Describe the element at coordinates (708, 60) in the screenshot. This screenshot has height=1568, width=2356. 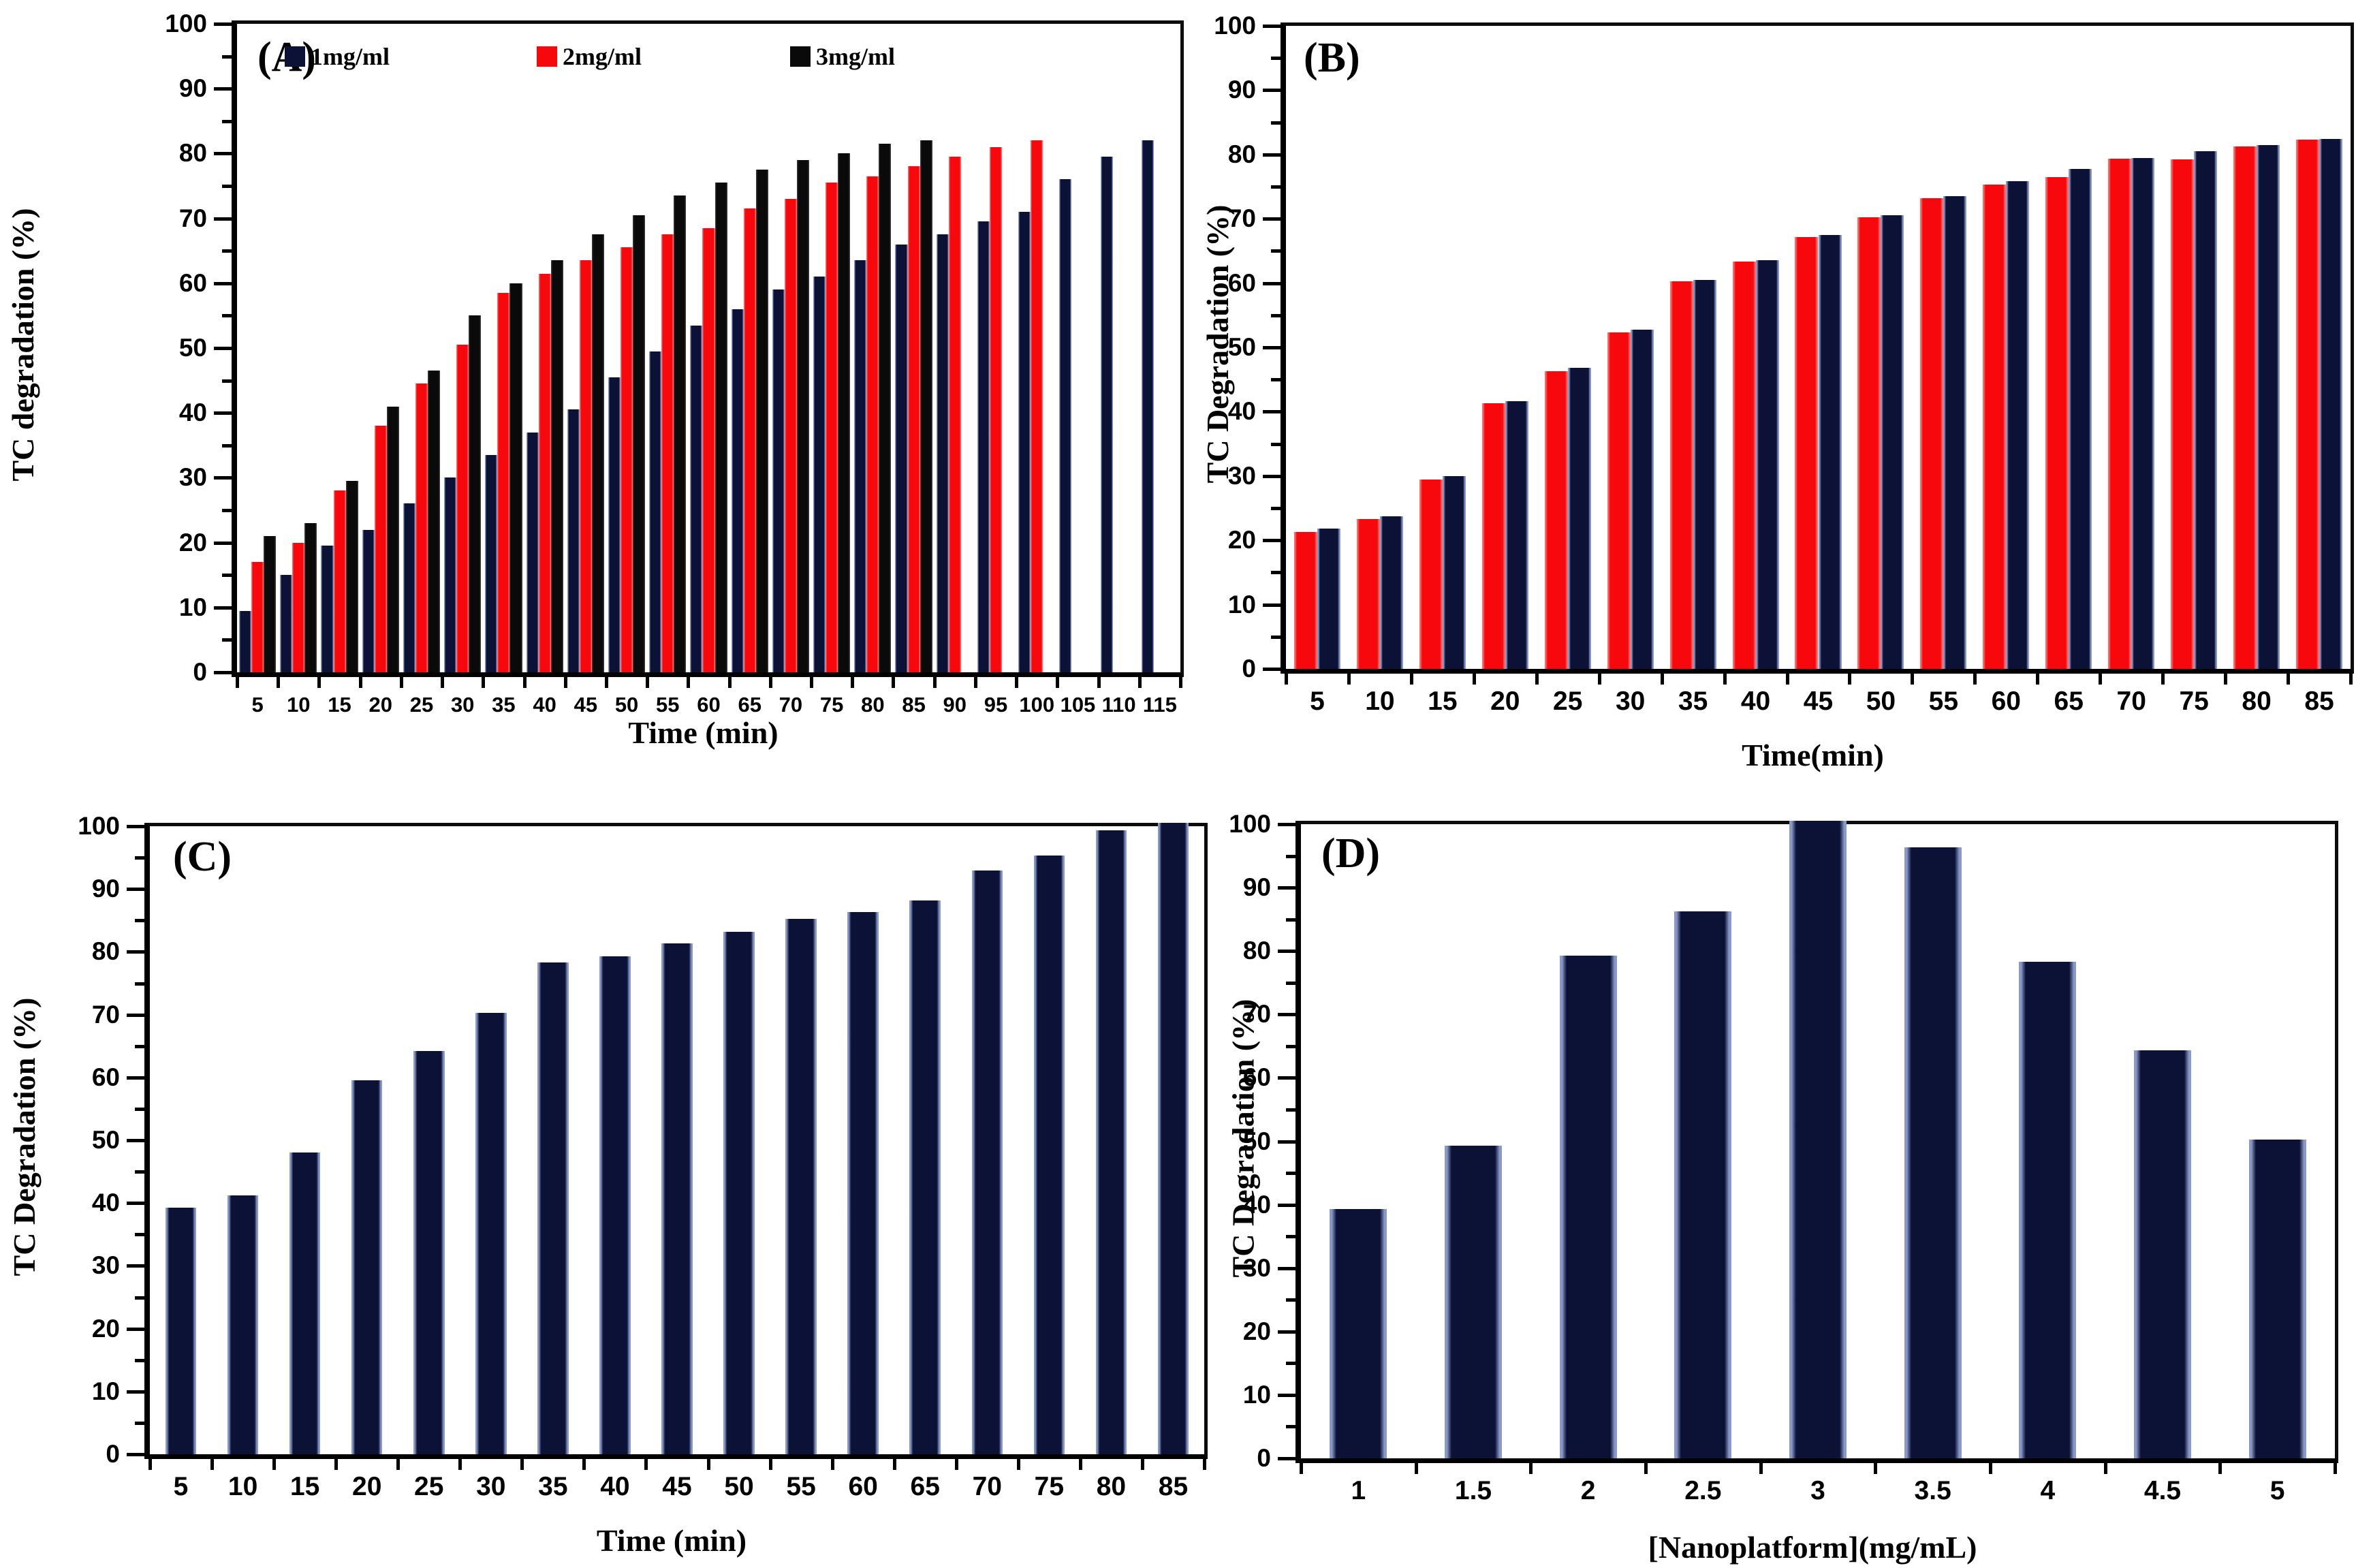
I see `legend: 1mg/ml 2mg/ml 3mg/ml` at that location.